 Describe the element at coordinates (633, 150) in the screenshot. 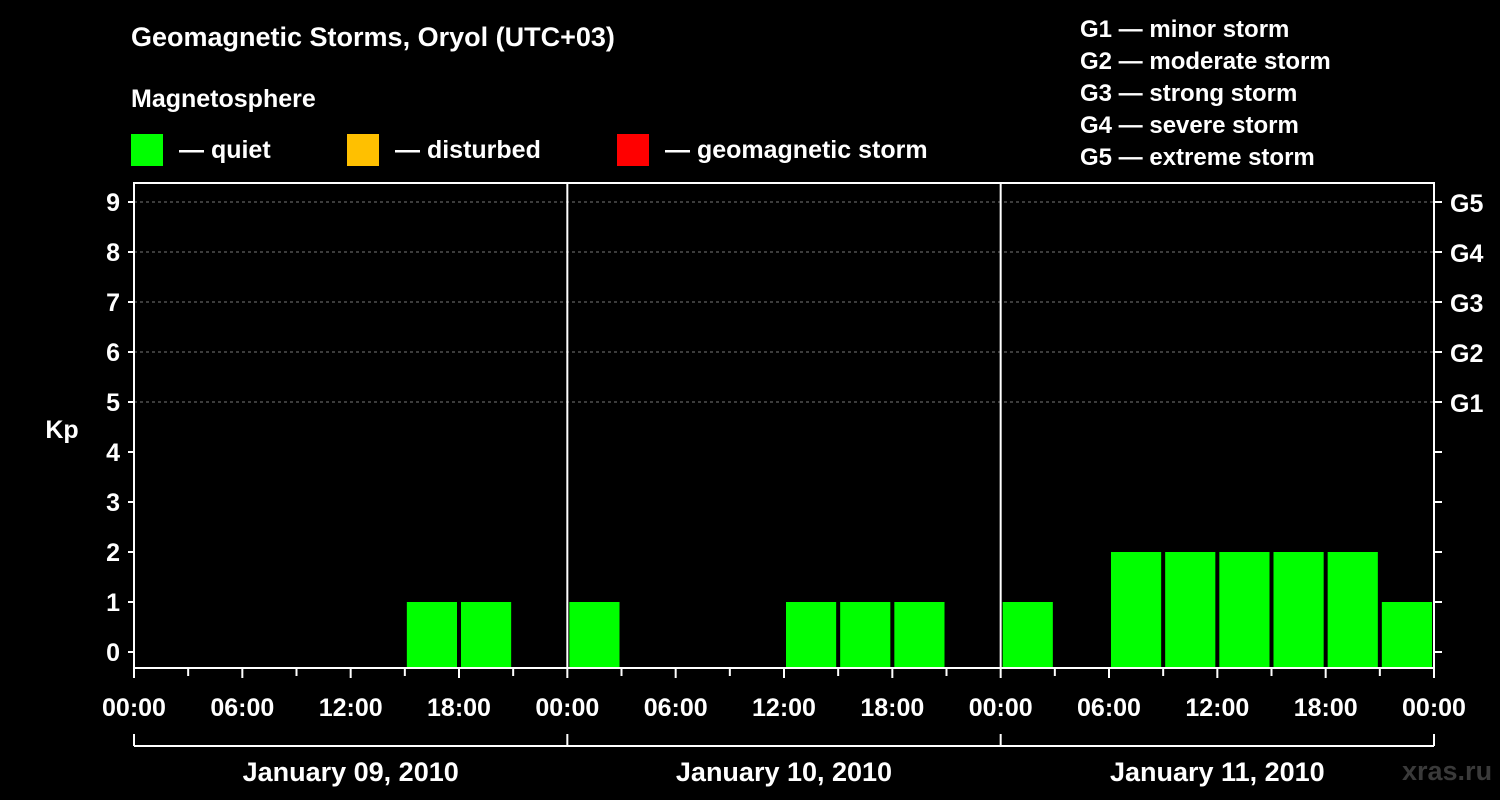

I see `legend-swatch-storm` at that location.